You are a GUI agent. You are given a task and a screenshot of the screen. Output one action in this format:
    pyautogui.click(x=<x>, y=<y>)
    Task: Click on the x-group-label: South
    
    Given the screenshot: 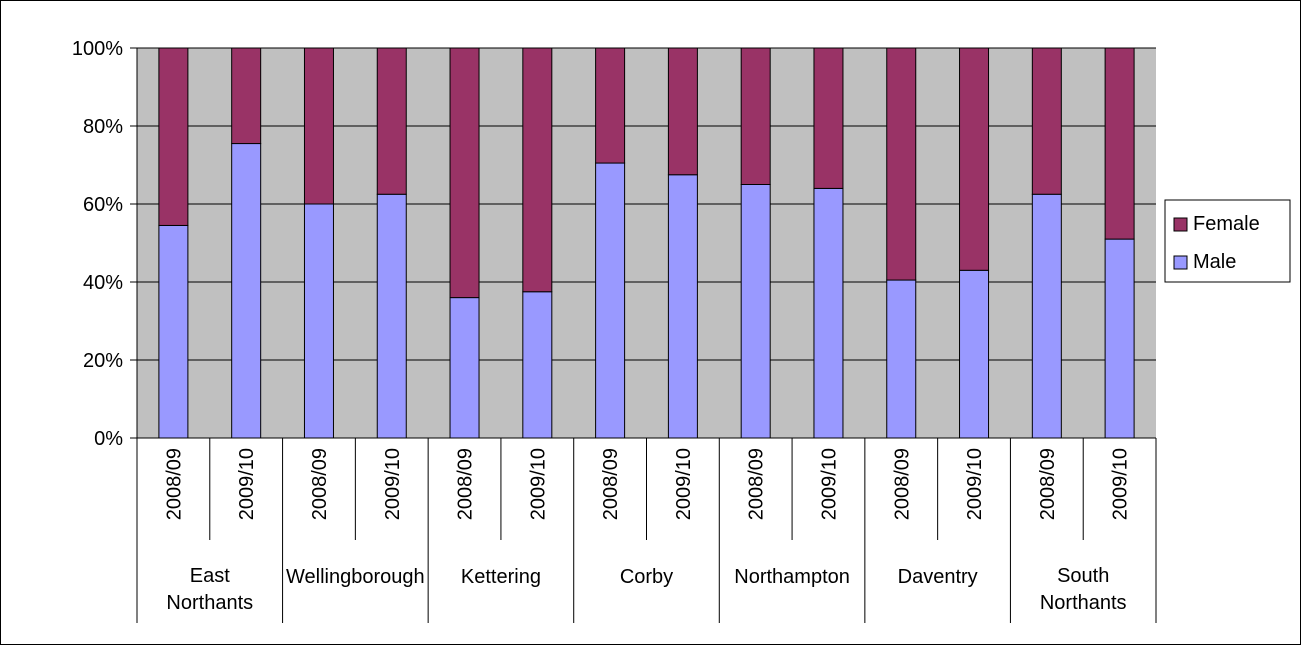 What is the action you would take?
    pyautogui.click(x=1083, y=576)
    